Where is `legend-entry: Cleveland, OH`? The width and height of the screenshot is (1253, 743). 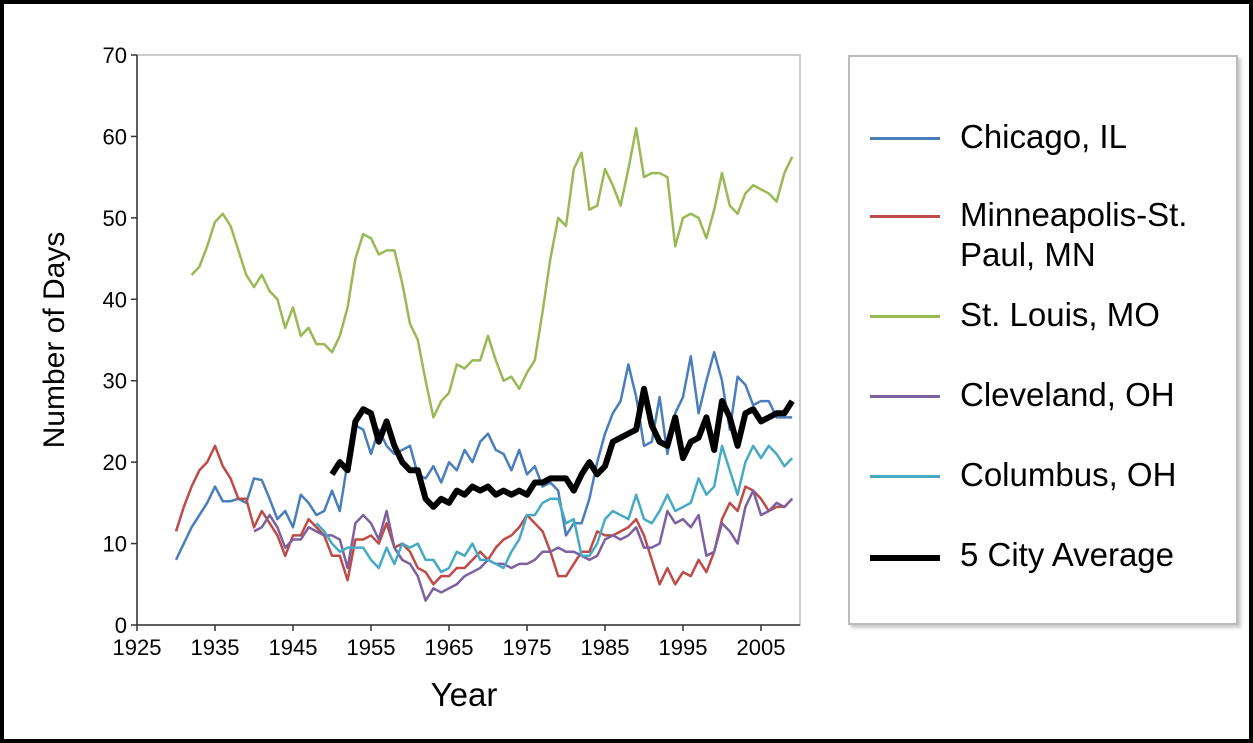 legend-entry: Cleveland, OH is located at coordinates (1050, 395).